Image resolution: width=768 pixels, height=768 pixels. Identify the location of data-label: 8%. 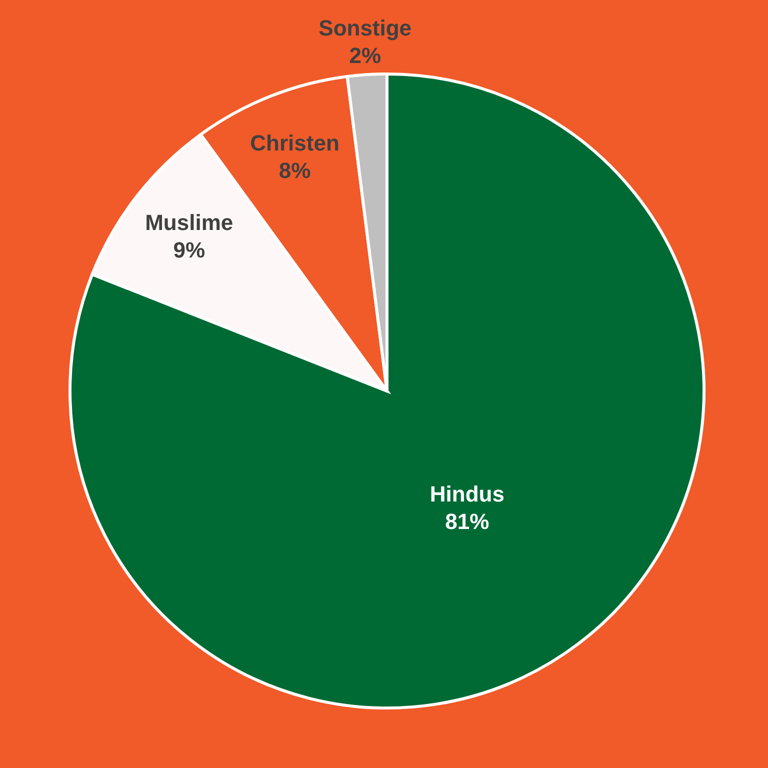
(294, 170).